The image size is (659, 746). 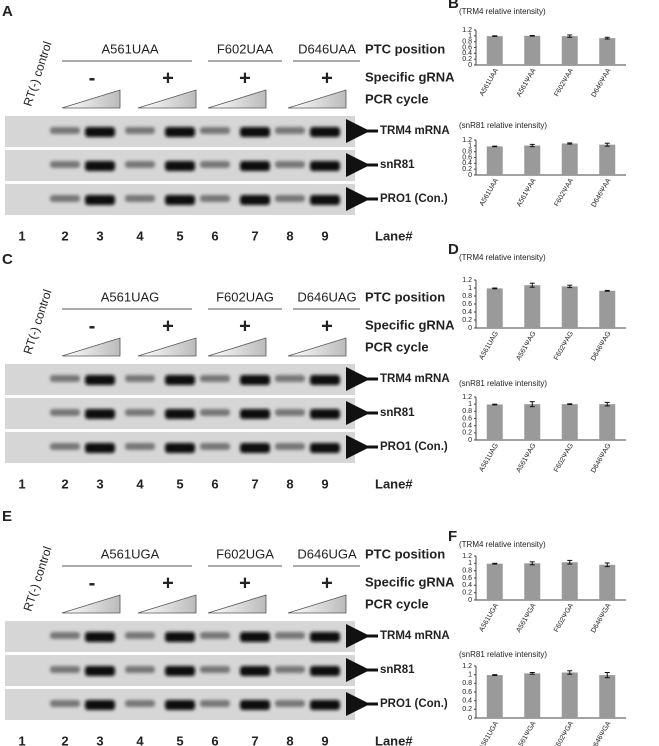 What do you see at coordinates (92, 583) in the screenshot?
I see `grna-sign: -` at bounding box center [92, 583].